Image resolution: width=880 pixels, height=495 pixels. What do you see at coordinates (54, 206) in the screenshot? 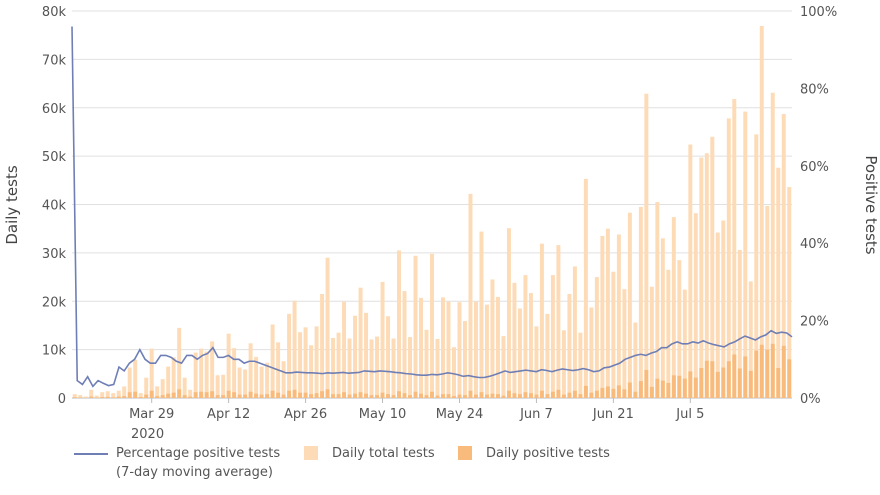
I see `left-tick-label: 40k` at bounding box center [54, 206].